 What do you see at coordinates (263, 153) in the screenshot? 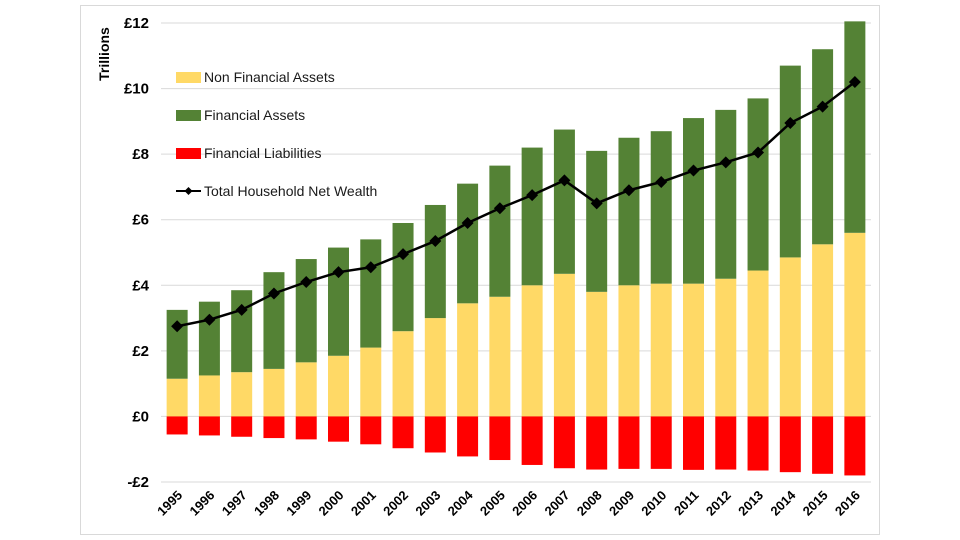
I see `legend-label-financial-liabilities: Financial Liabilities` at bounding box center [263, 153].